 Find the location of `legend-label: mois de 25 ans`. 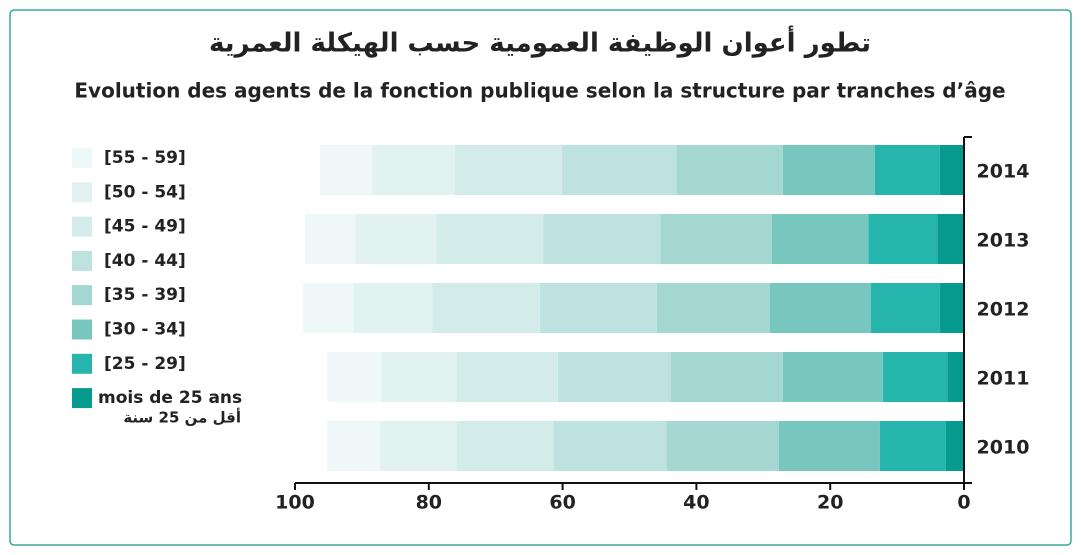

legend-label: mois de 25 ans is located at coordinates (170, 398).